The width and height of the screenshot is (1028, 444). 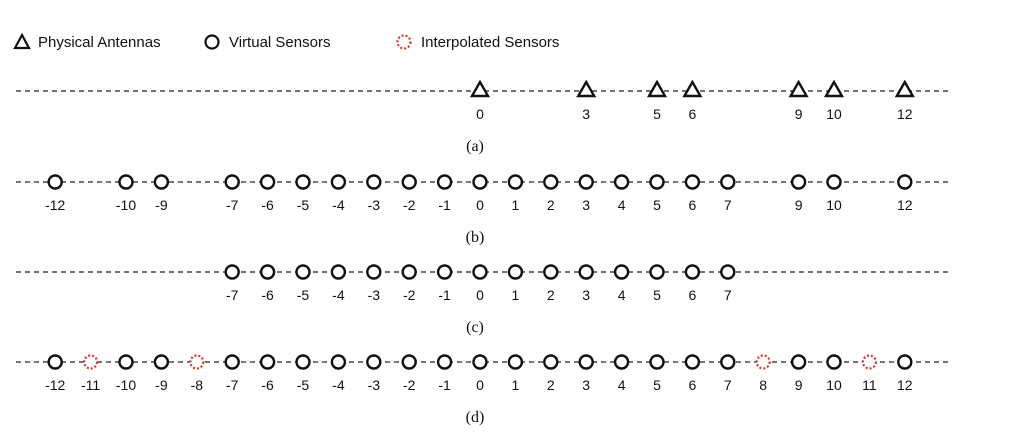 What do you see at coordinates (475, 237) in the screenshot?
I see `row-caption: (b)` at bounding box center [475, 237].